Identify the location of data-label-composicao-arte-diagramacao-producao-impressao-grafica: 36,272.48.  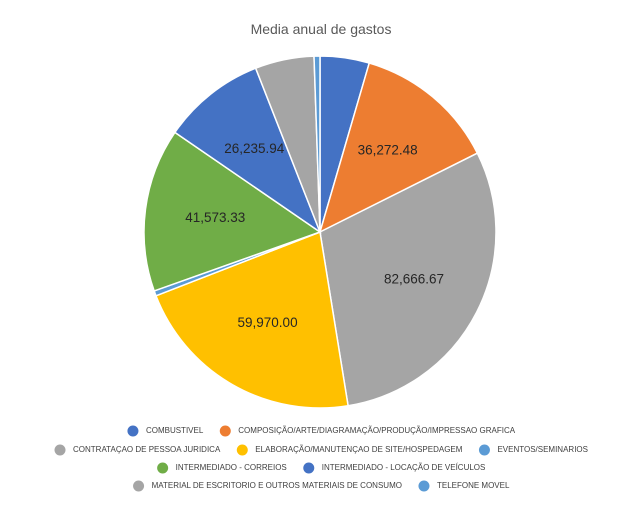
(388, 149).